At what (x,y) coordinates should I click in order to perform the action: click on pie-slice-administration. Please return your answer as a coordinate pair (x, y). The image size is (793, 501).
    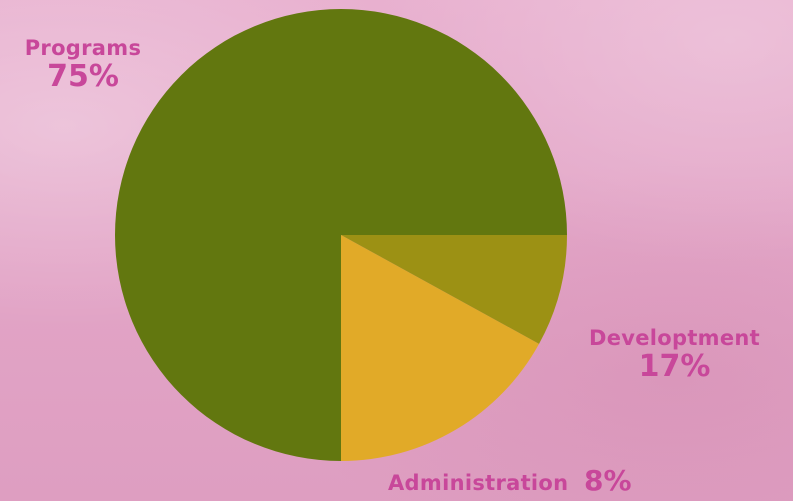
    Looking at the image, I should click on (454, 289).